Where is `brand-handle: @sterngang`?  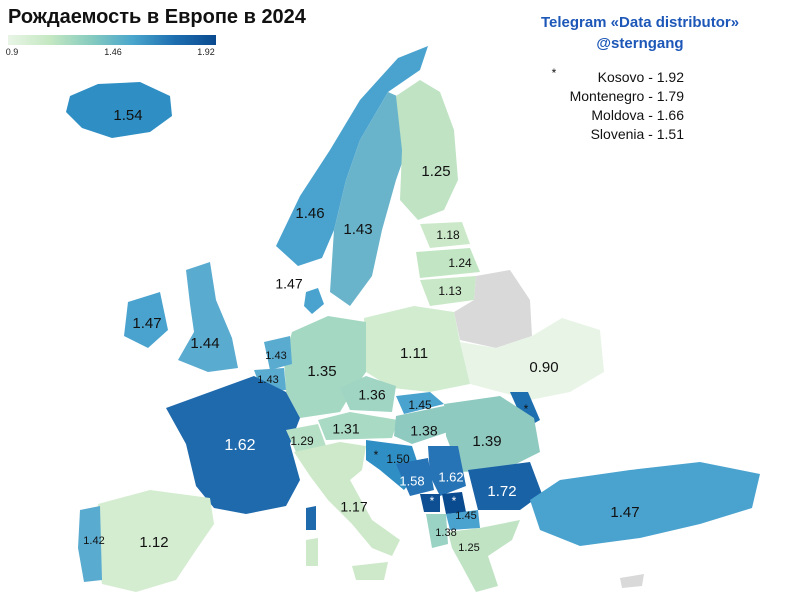
brand-handle: @sterngang is located at coordinates (640, 43).